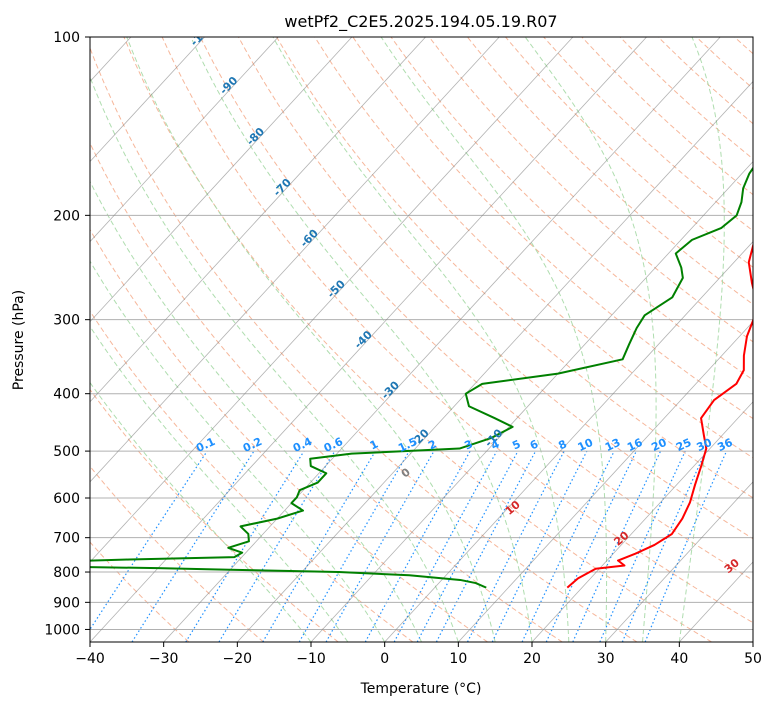 This screenshot has width=775, height=708. I want to click on y-tick-label: 200, so click(66, 216).